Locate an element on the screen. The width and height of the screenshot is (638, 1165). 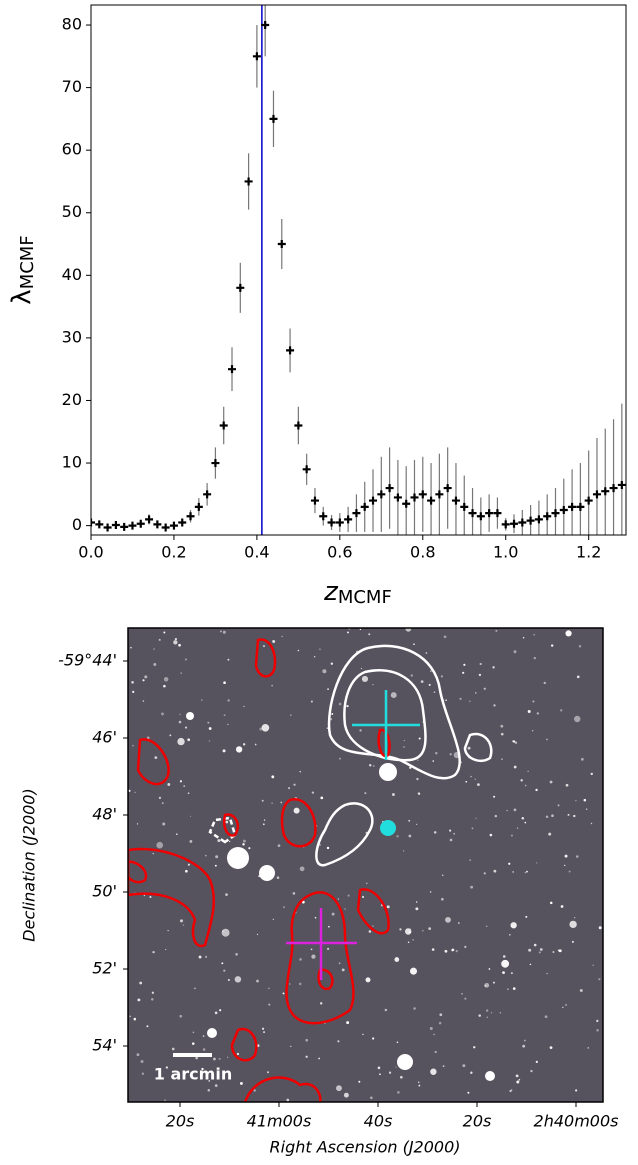
y-tick-label: 60 is located at coordinates (72, 149).